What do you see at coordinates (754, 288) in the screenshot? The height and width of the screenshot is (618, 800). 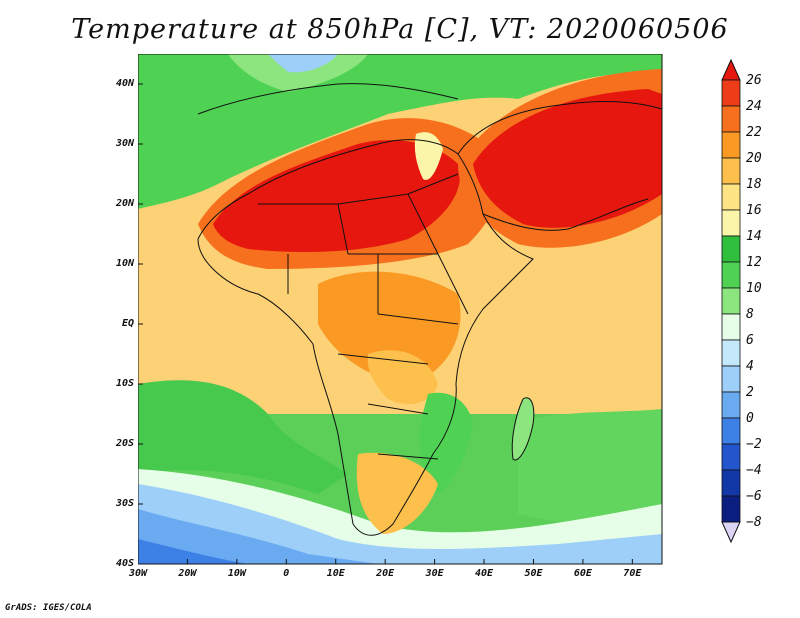 I see `colorbar-label: 10` at bounding box center [754, 288].